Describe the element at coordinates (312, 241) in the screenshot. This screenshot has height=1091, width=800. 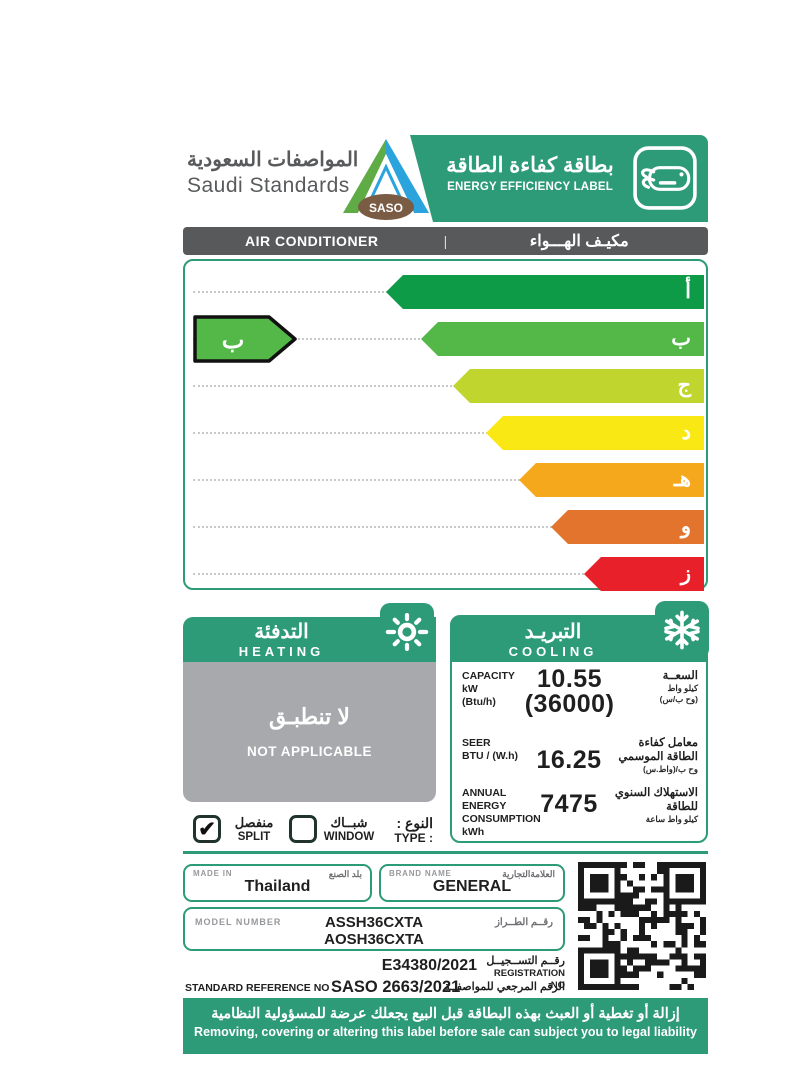
I see `product-name-english: AIR CONDITIONER` at that location.